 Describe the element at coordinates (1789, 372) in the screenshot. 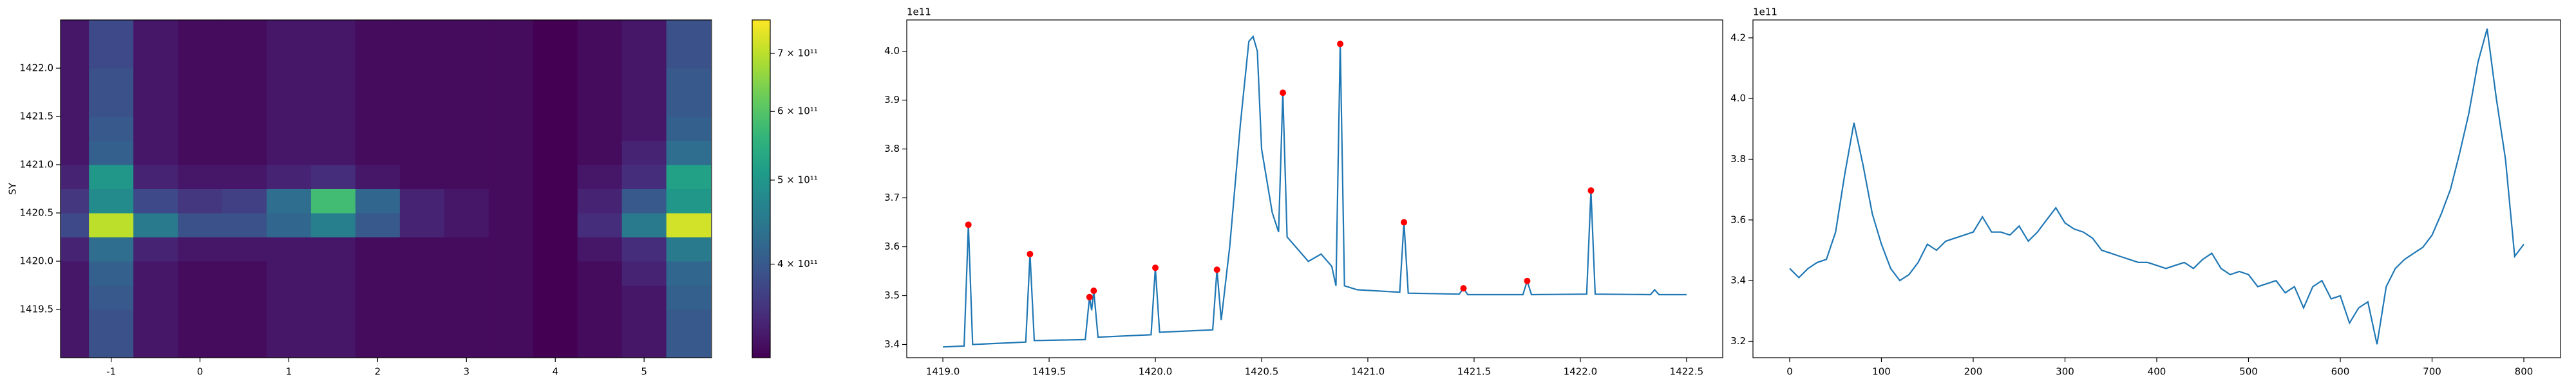

I see `x-tick-label: 0` at that location.